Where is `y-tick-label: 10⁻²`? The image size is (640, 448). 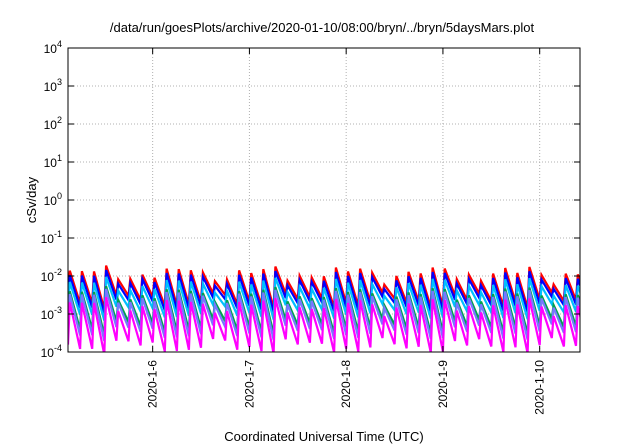
y-tick-label: 10⁻² is located at coordinates (51, 275).